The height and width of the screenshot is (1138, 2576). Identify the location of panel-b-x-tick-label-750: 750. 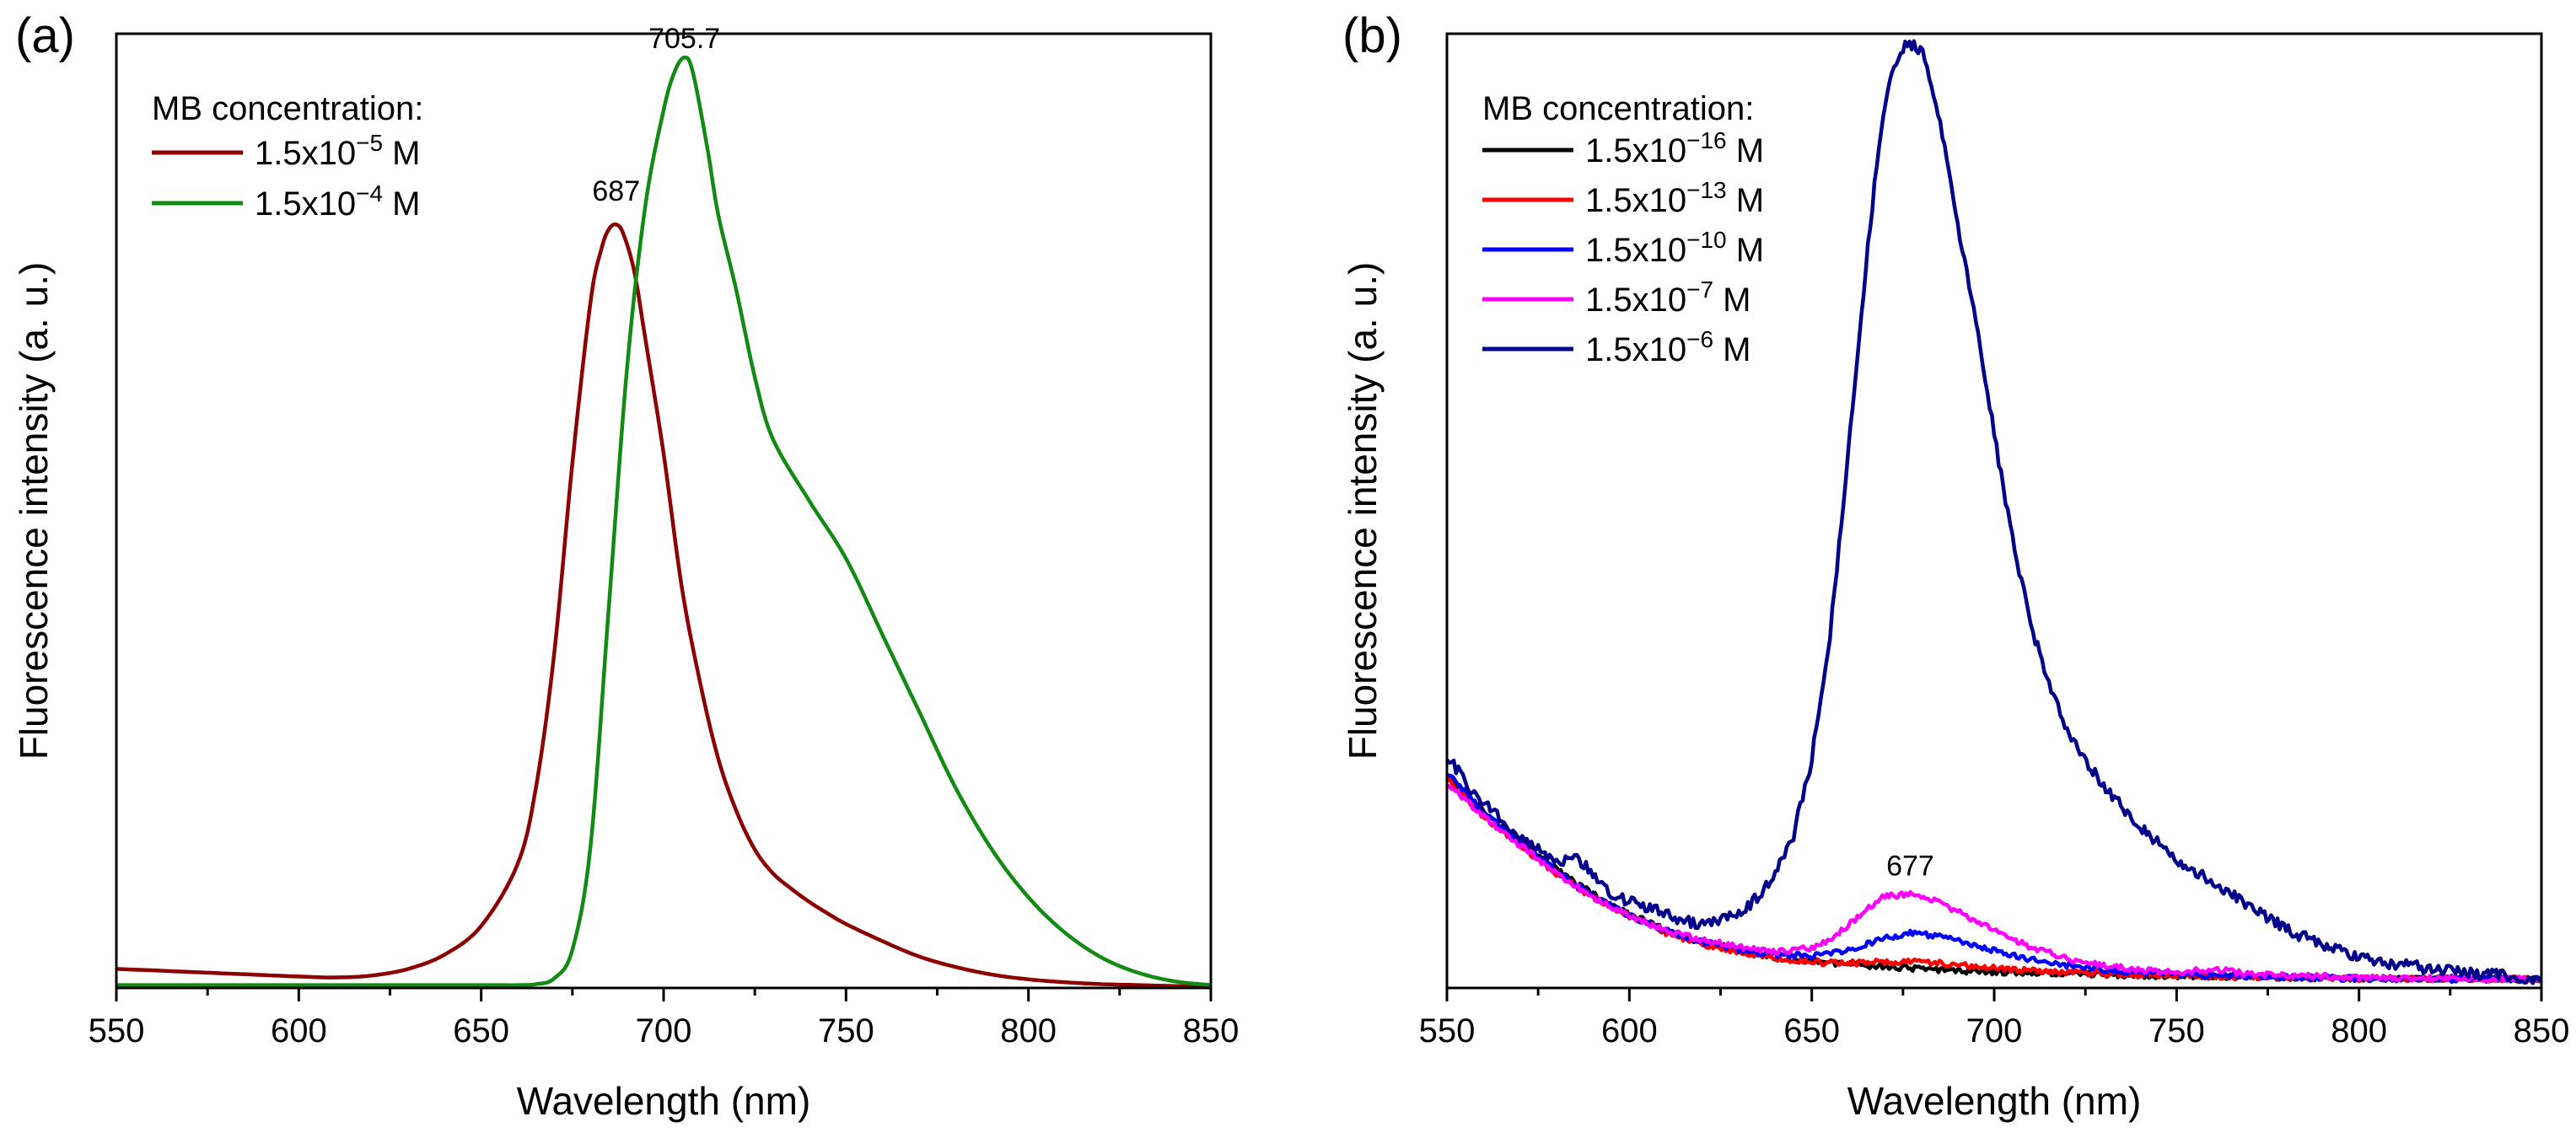
(2176, 1030).